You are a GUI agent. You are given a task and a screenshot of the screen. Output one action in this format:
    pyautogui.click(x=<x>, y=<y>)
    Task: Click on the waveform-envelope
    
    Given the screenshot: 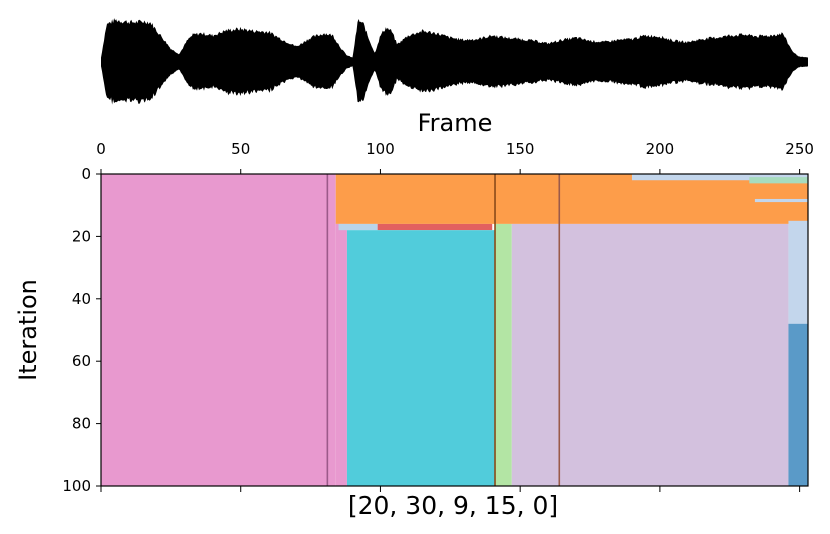 What is the action you would take?
    pyautogui.click(x=454, y=61)
    